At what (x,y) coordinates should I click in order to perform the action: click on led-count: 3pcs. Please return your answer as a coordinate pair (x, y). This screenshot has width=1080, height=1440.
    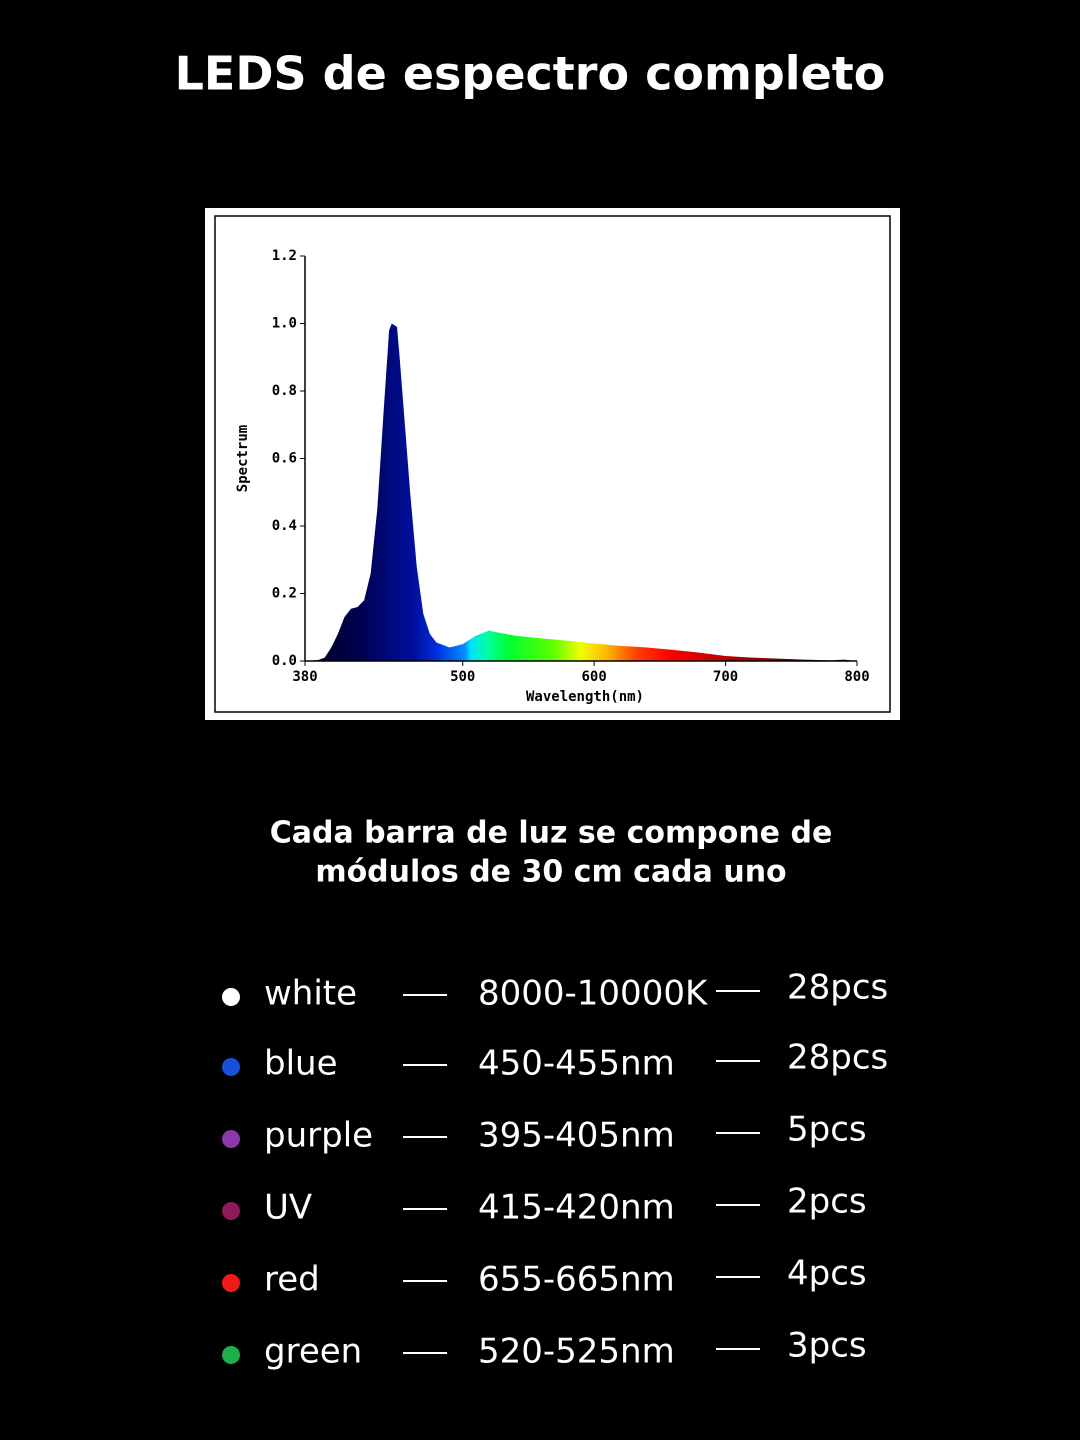
    Looking at the image, I should click on (827, 1346).